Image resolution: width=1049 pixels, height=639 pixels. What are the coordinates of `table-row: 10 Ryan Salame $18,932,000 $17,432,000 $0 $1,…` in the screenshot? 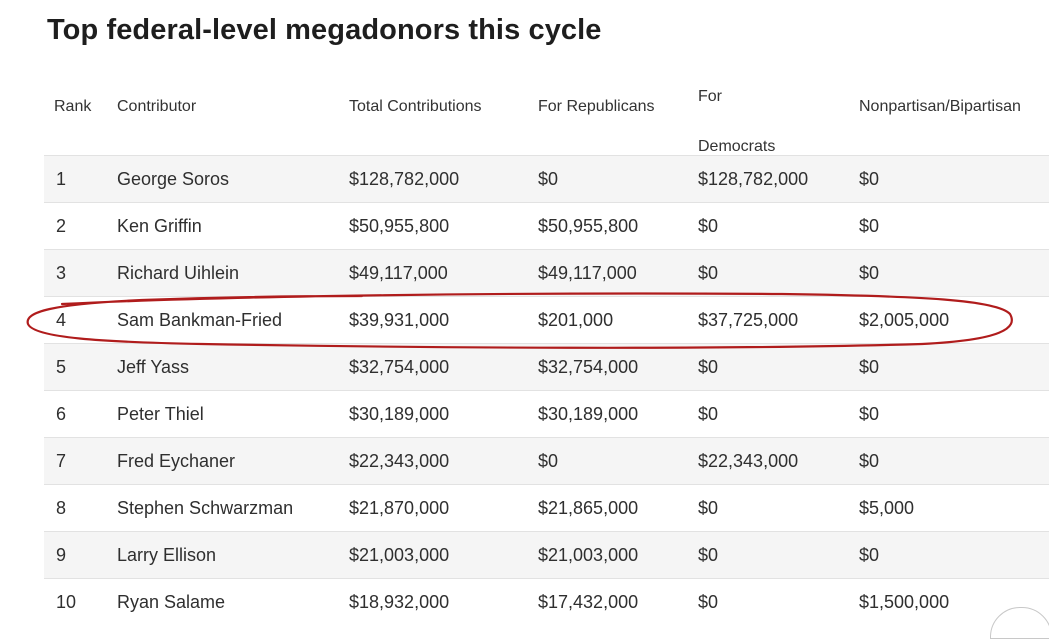 It's located at (546, 601).